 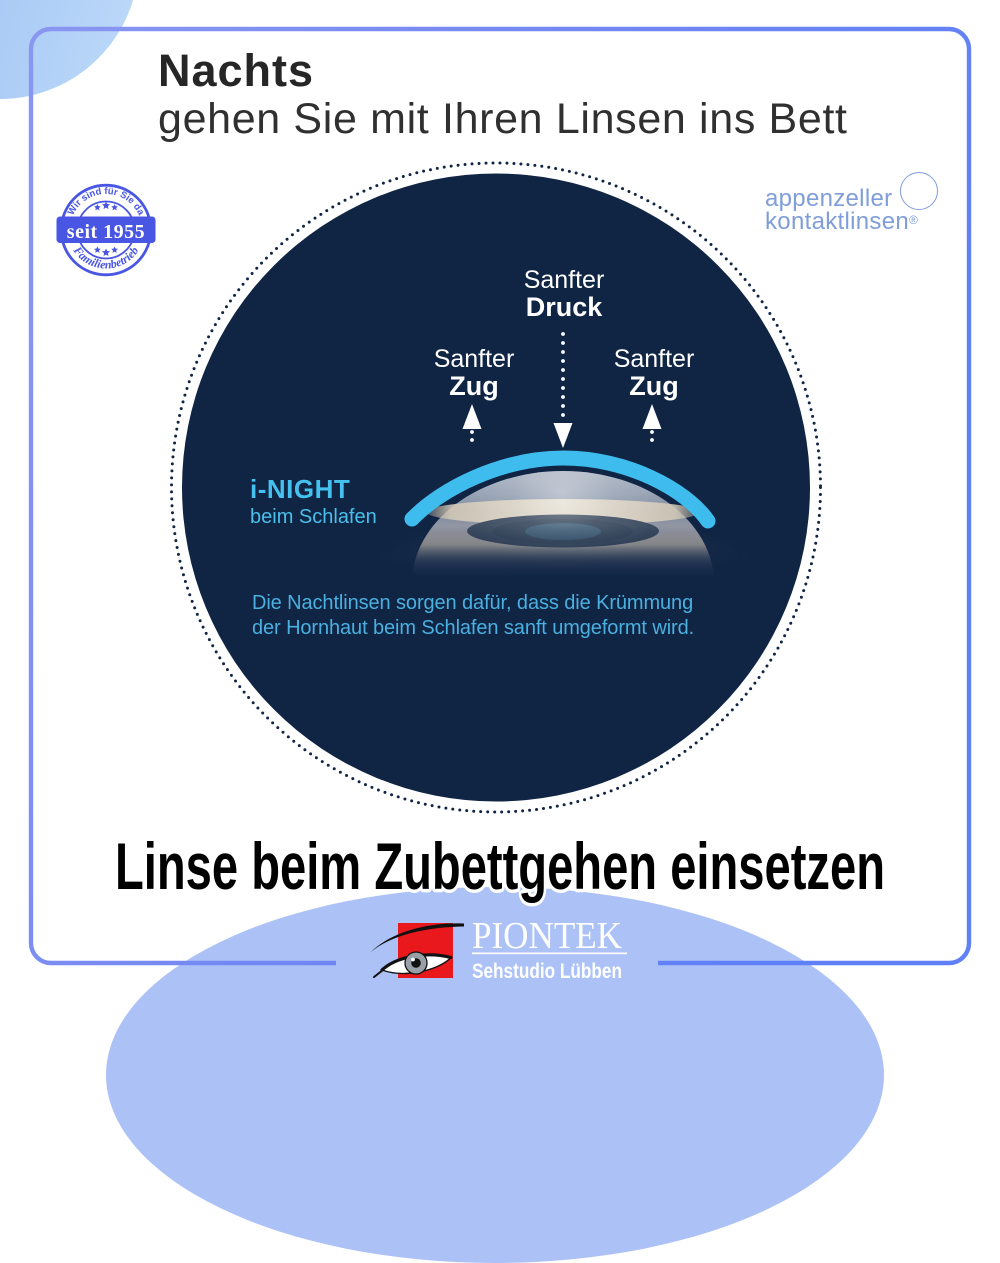 I want to click on svg-text:Linse beim Zubettgehen einsetz: Linse beim Zubettgehen einsetzen, so click(x=500, y=866).